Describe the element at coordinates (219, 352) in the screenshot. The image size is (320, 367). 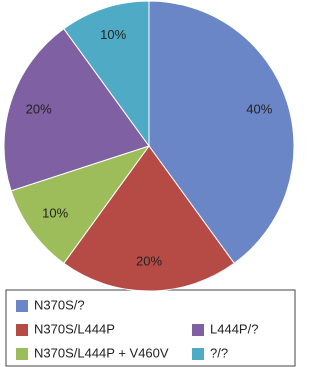
I see `legend-label: ?/?` at that location.